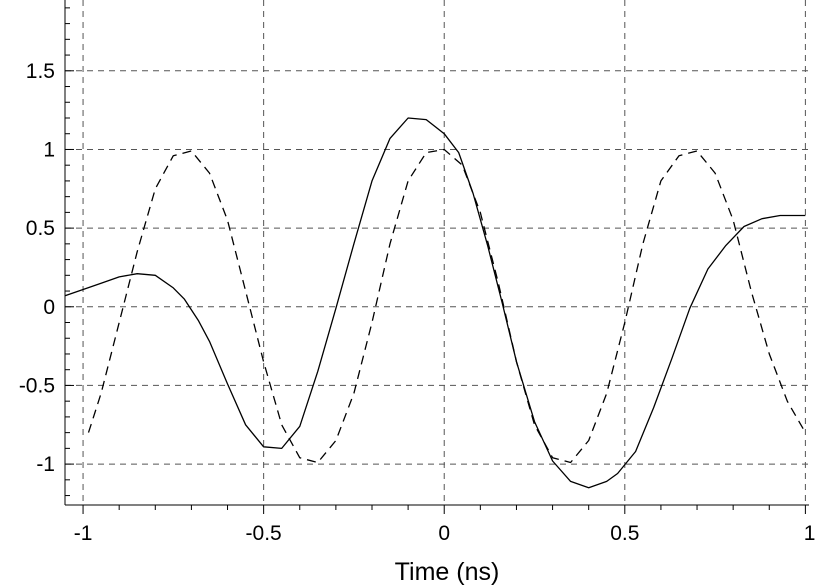 This screenshot has width=819, height=588. Describe the element at coordinates (40, 228) in the screenshot. I see `y-tick-label: 0.5` at that location.